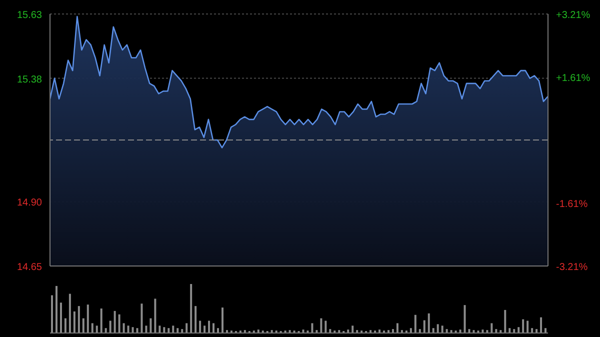 This screenshot has width=600, height=337. I want to click on y2-tick-label: +3.21%, so click(573, 15).